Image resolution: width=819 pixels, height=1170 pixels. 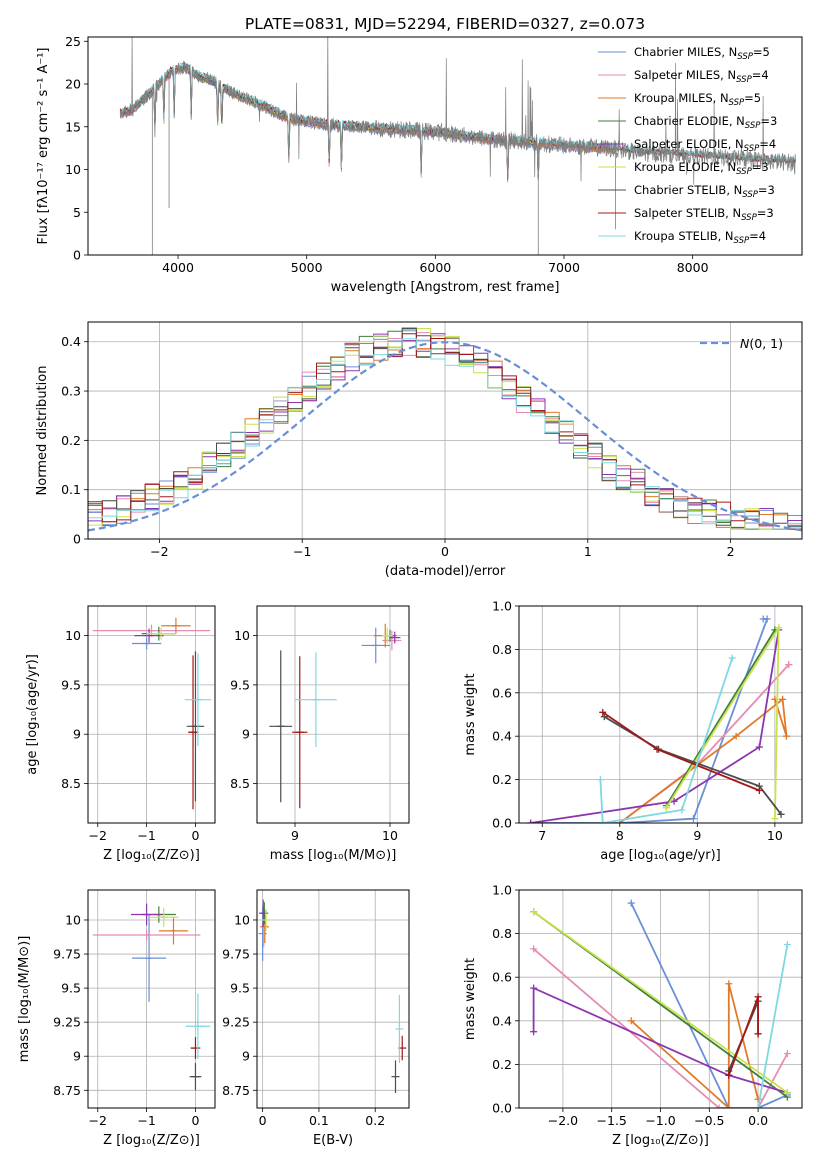 What do you see at coordinates (702, 53) in the screenshot?
I see `legend-label: Chabrier MILES, NSSP=5` at bounding box center [702, 53].